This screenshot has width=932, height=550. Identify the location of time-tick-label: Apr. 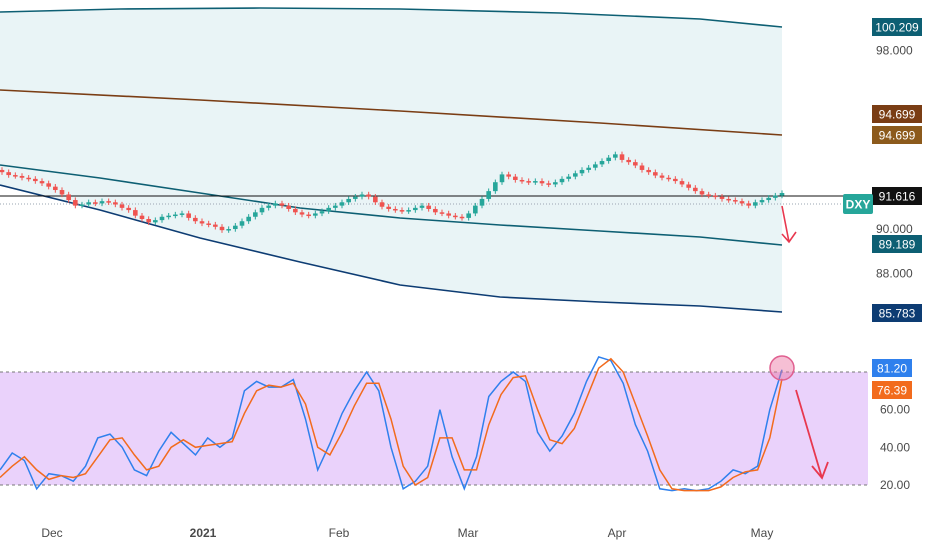
(617, 533).